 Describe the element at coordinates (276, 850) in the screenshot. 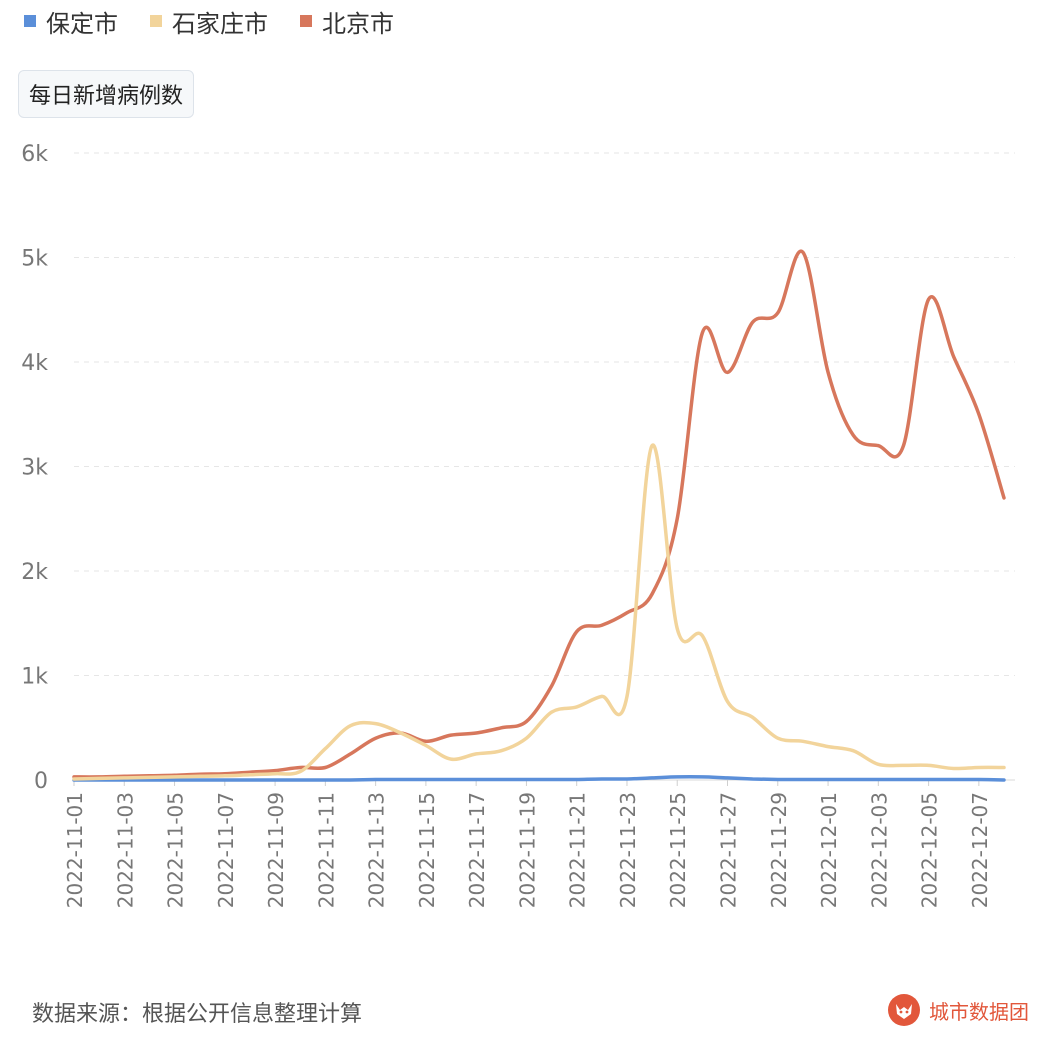

I see `x-tick-label: 2022-11-09` at that location.